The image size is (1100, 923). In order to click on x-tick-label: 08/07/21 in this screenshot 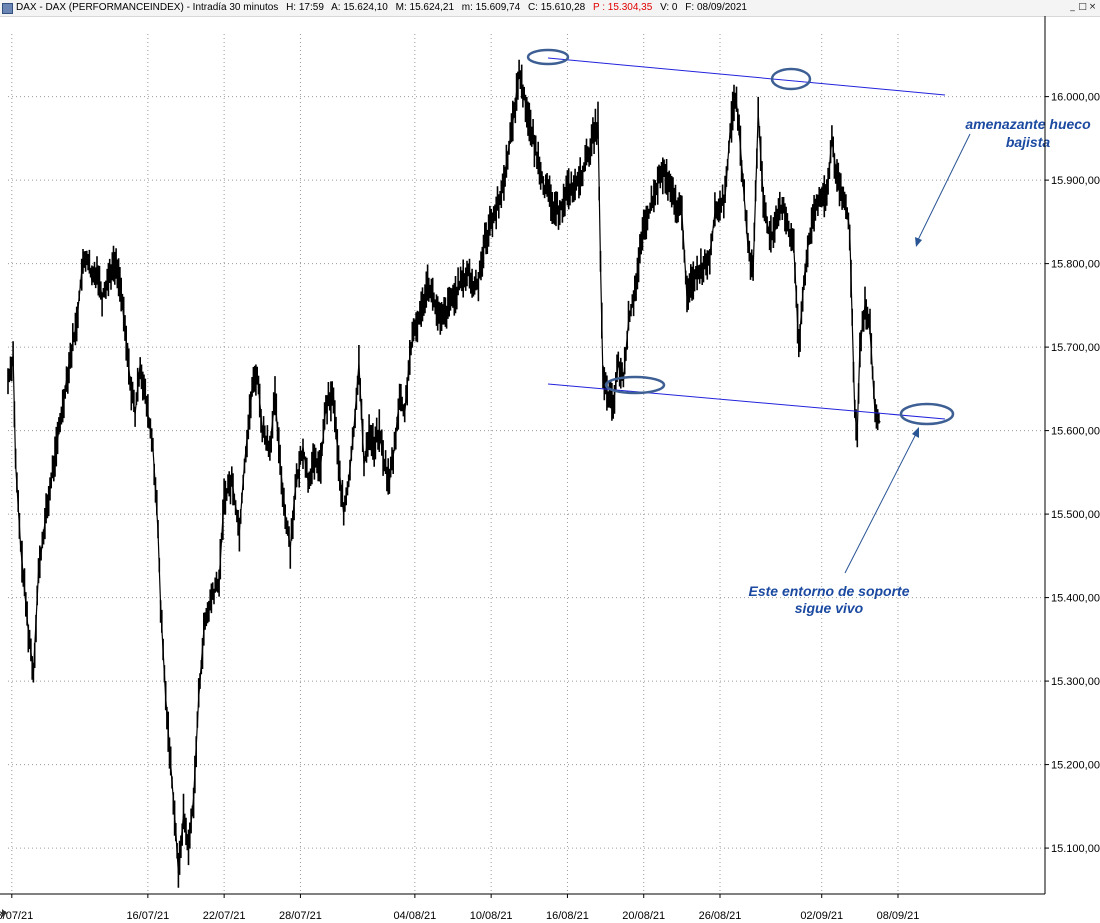, I will do `click(16, 916)`.